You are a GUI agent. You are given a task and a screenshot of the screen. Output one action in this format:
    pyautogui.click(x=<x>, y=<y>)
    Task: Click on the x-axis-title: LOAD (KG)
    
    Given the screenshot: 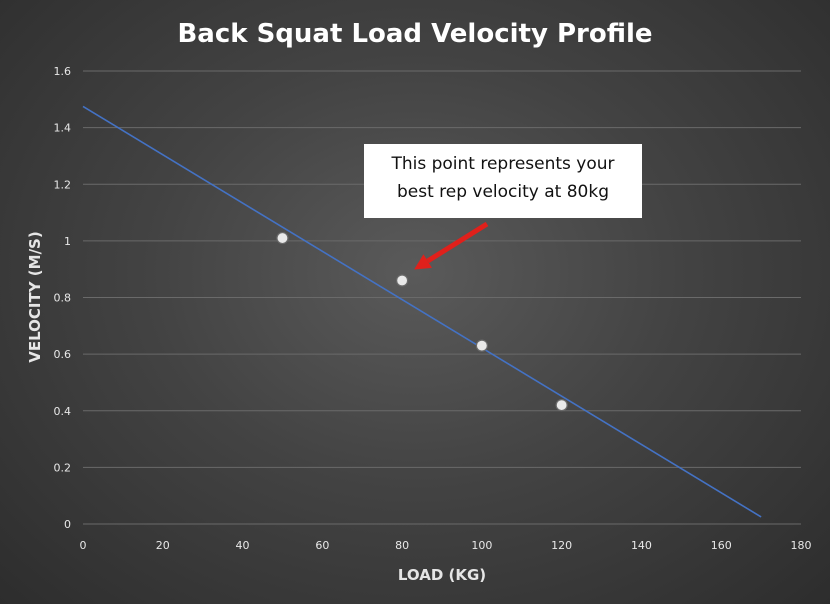 What is the action you would take?
    pyautogui.click(x=442, y=575)
    